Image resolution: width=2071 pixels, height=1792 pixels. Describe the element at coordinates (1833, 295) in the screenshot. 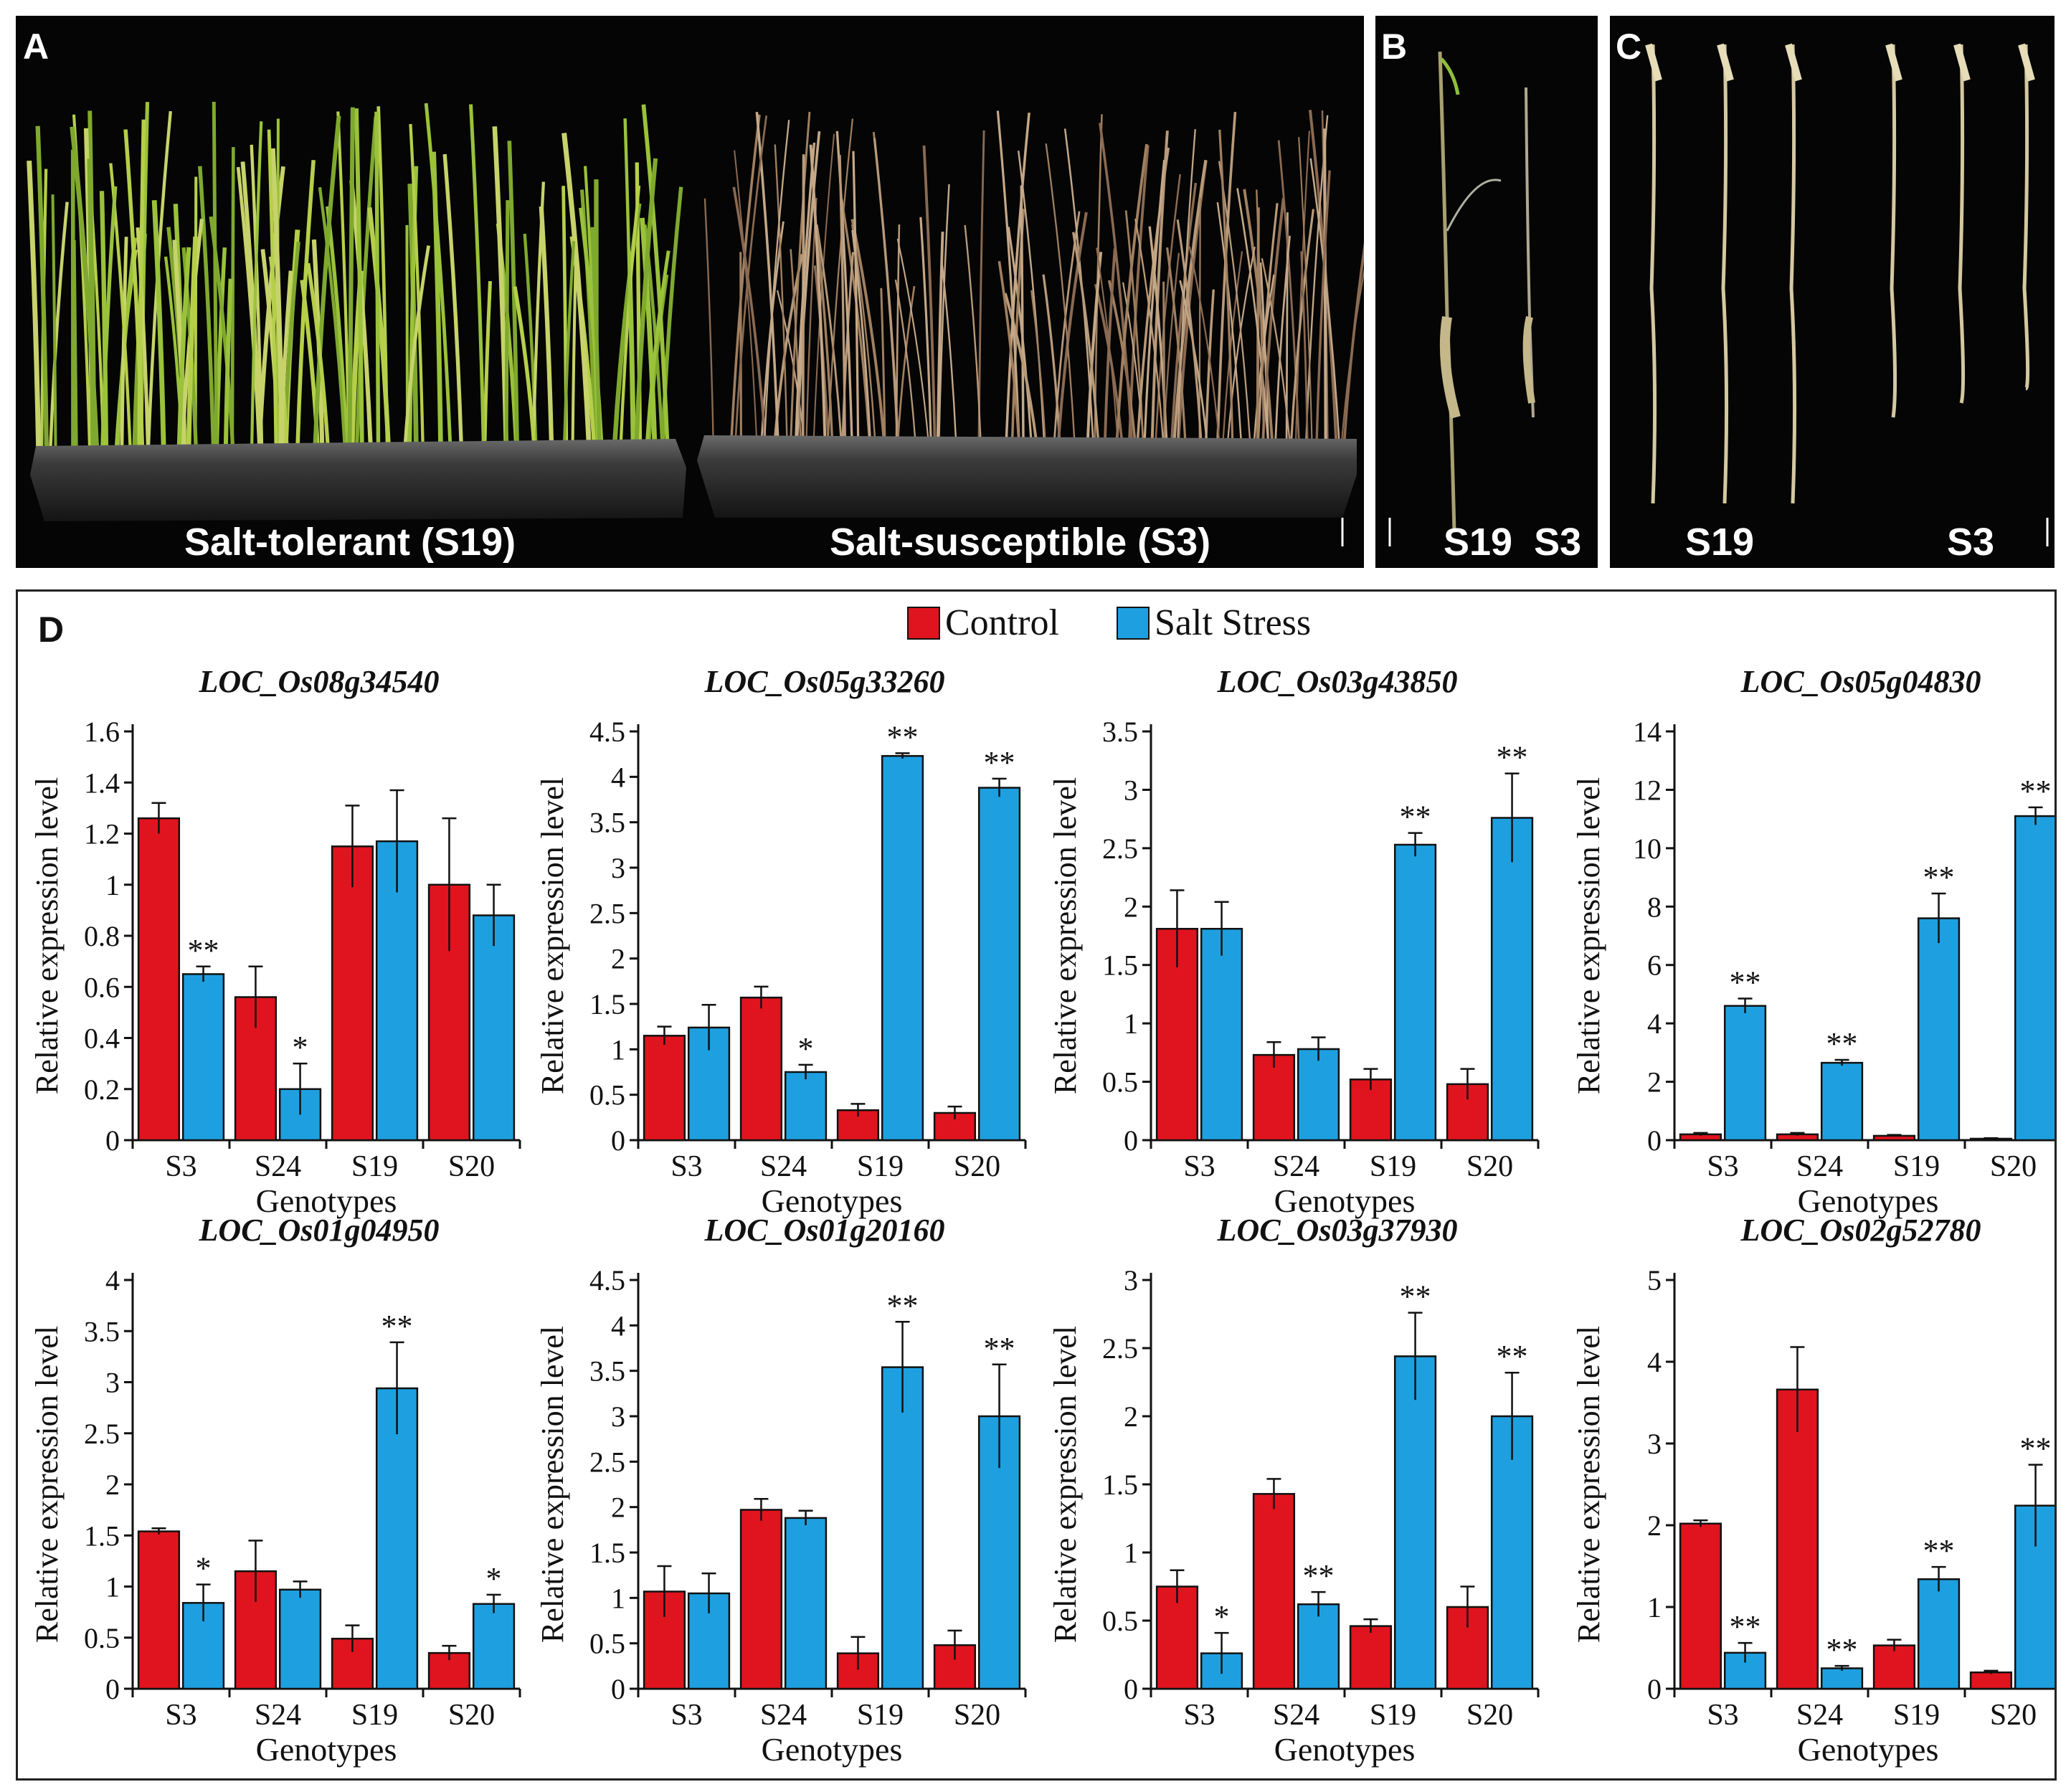

I see `root-samples-illustration: C S19 S3` at that location.